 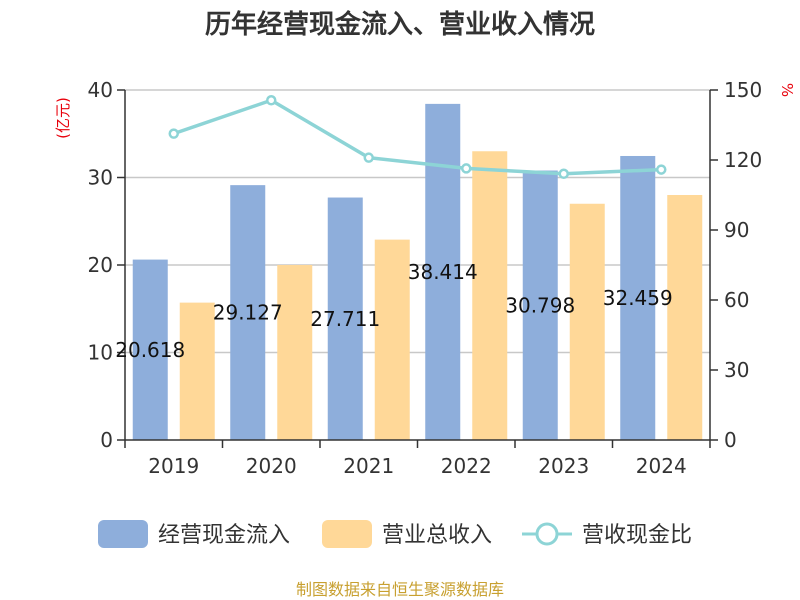 I want to click on y-axis-unit: (亿元), so click(x=63, y=118).